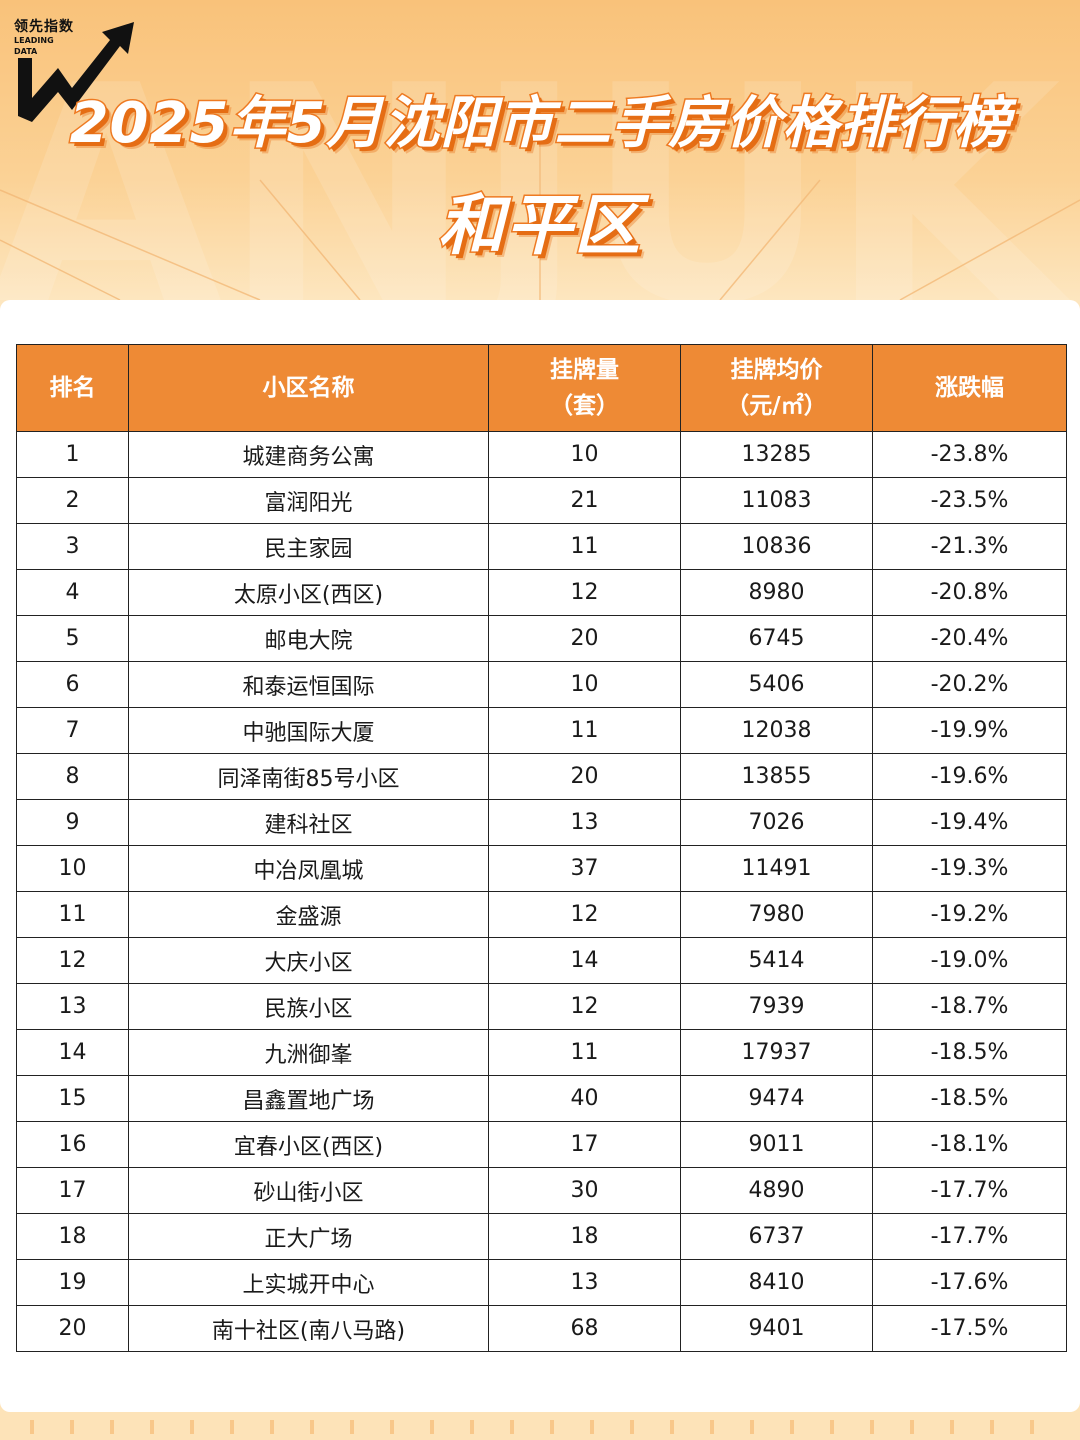  Describe the element at coordinates (584, 370) in the screenshot. I see `header-listings-label: 挂牌量` at that location.